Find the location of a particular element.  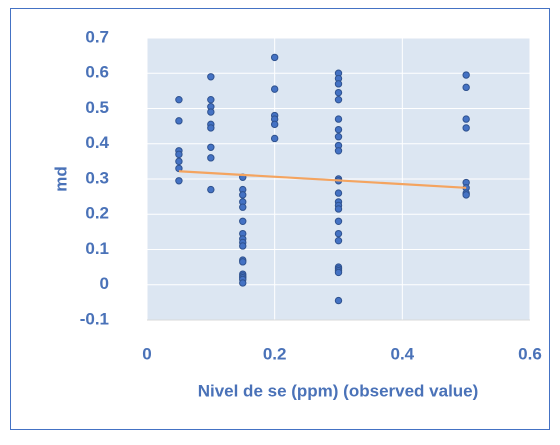

x-axis-title: Nivel de se (ppm) (observed value) is located at coordinates (338, 390).